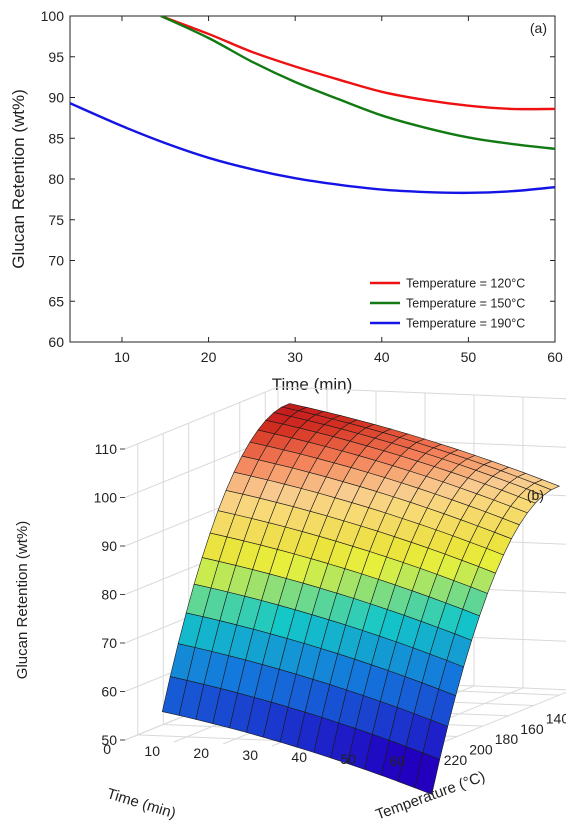 This screenshot has width=566, height=827. What do you see at coordinates (555, 357) in the screenshot?
I see `x-tick-label: 60` at bounding box center [555, 357].